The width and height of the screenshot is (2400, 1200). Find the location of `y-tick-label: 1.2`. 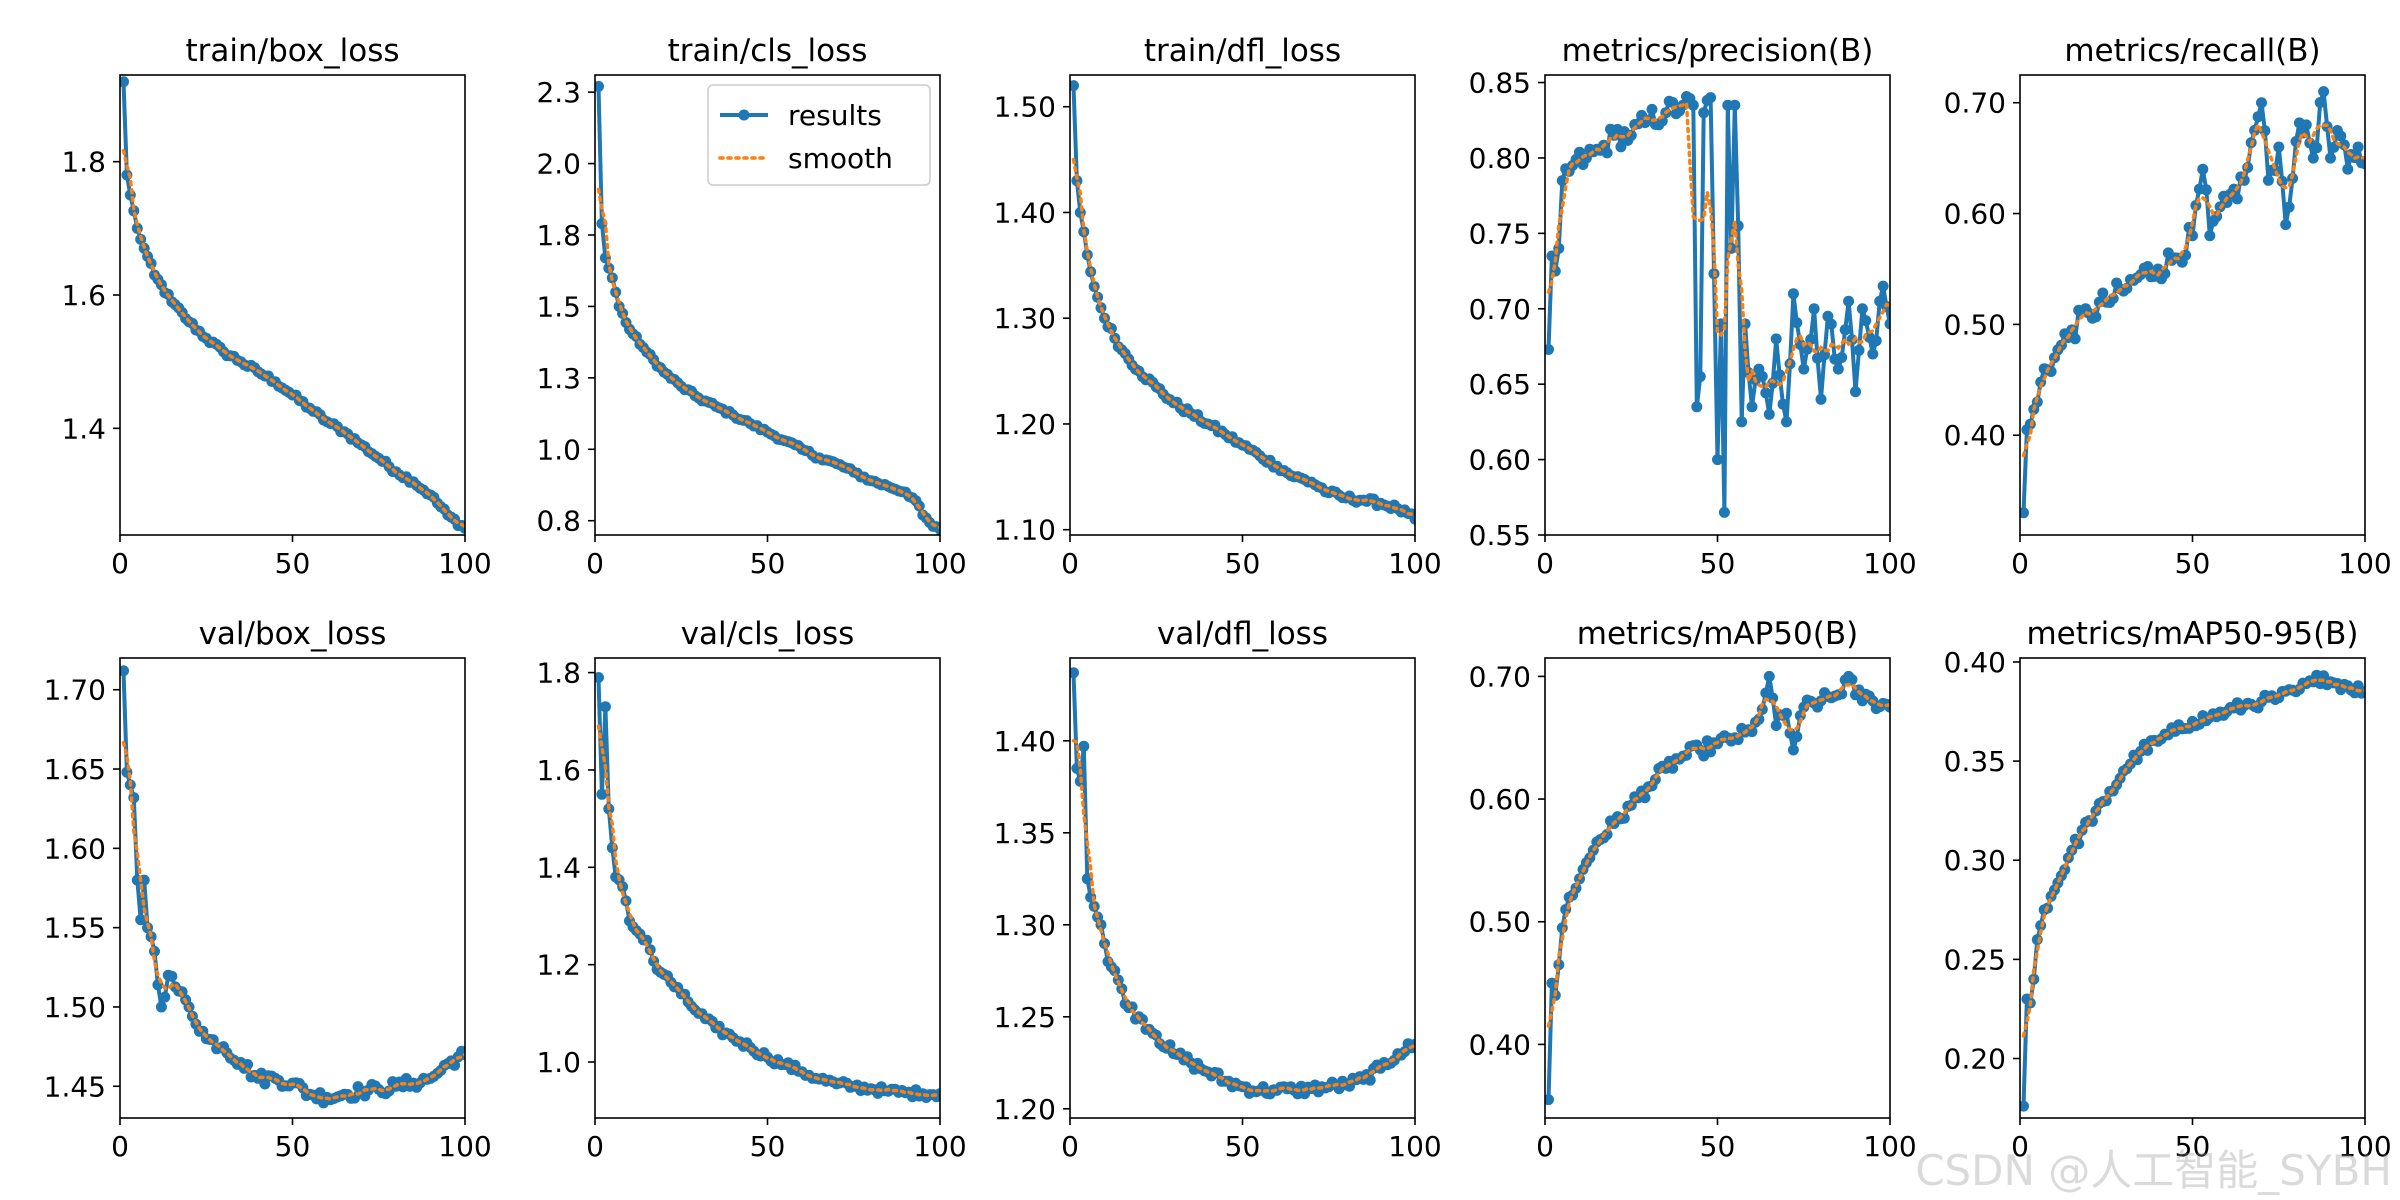

y-tick-label: 1.2 is located at coordinates (558, 965).